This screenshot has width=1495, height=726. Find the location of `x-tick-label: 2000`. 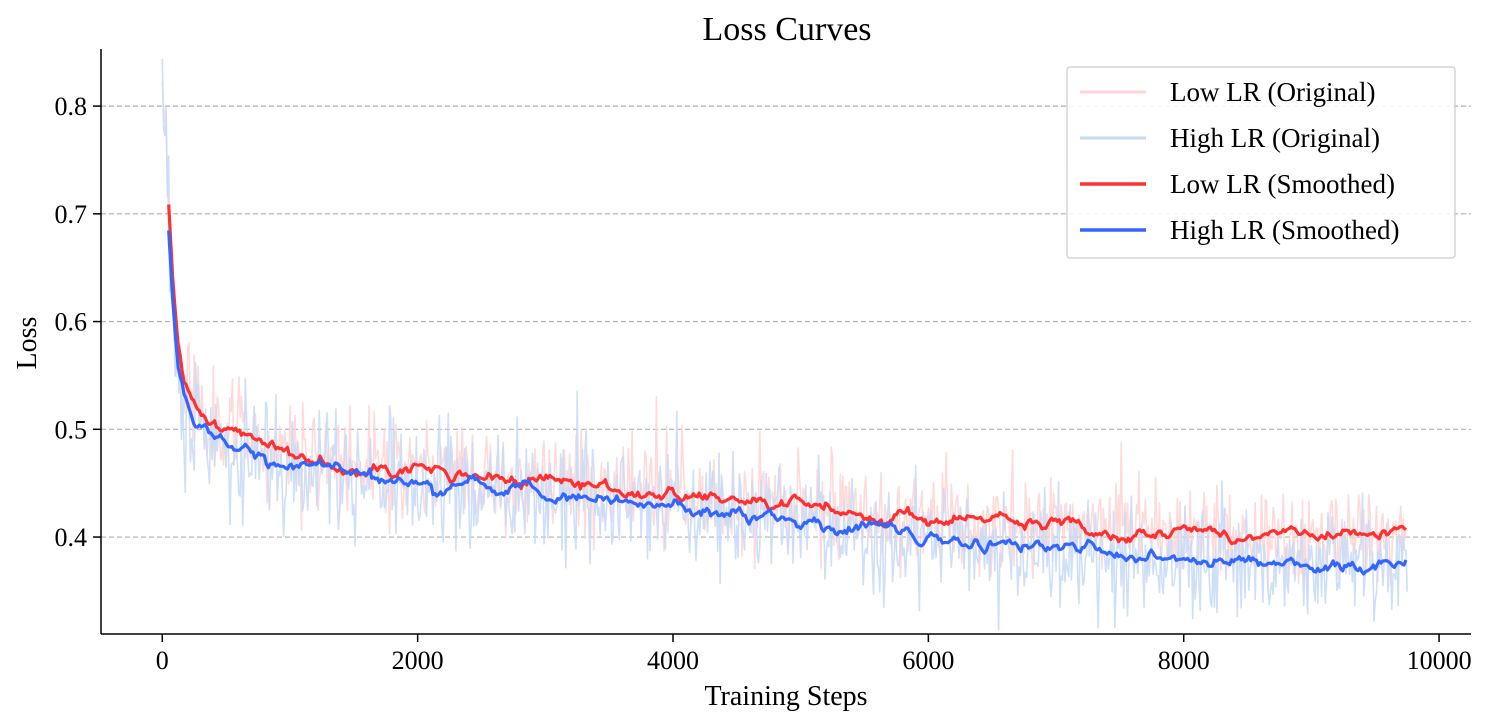

x-tick-label: 2000 is located at coordinates (418, 660).